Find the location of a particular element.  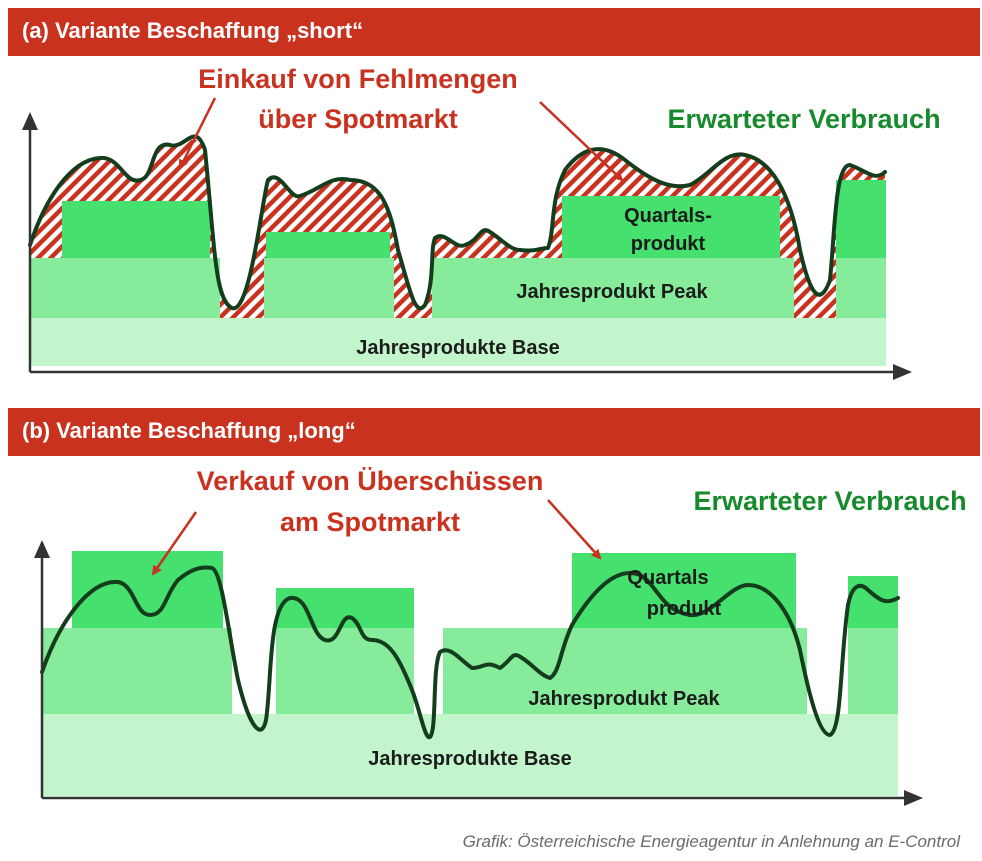

panel-b-banner: (b) Variante Beschaffung „long“ is located at coordinates (494, 432).